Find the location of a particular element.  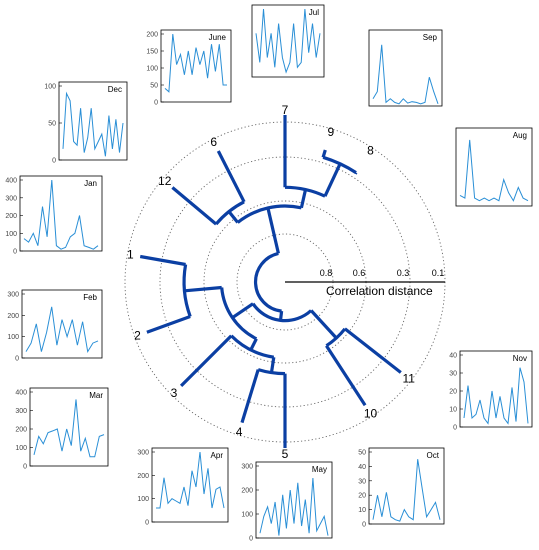

plot-title: Feb is located at coordinates (90, 297).